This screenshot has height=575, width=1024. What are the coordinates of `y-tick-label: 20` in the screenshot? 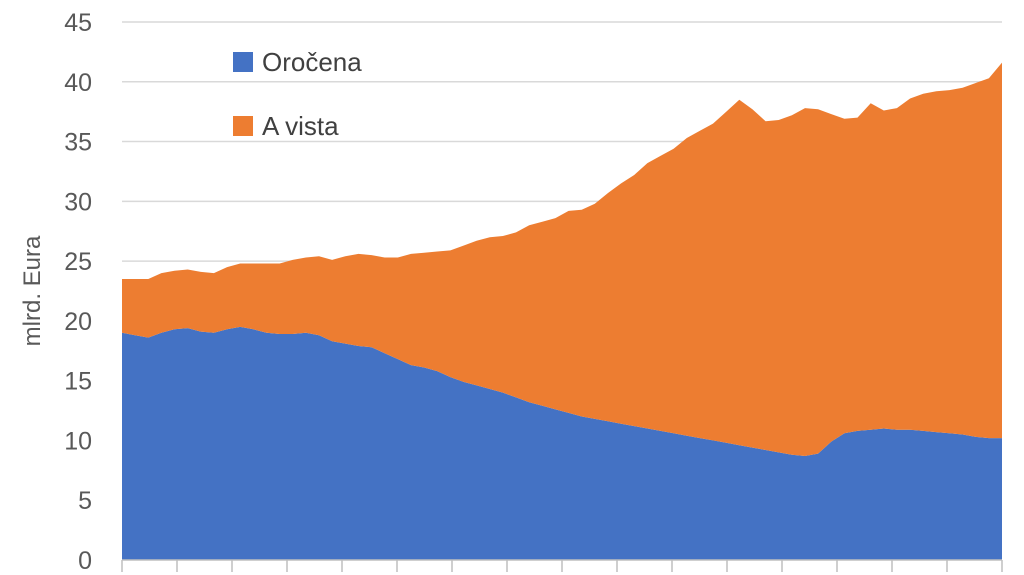 It's located at (78, 322).